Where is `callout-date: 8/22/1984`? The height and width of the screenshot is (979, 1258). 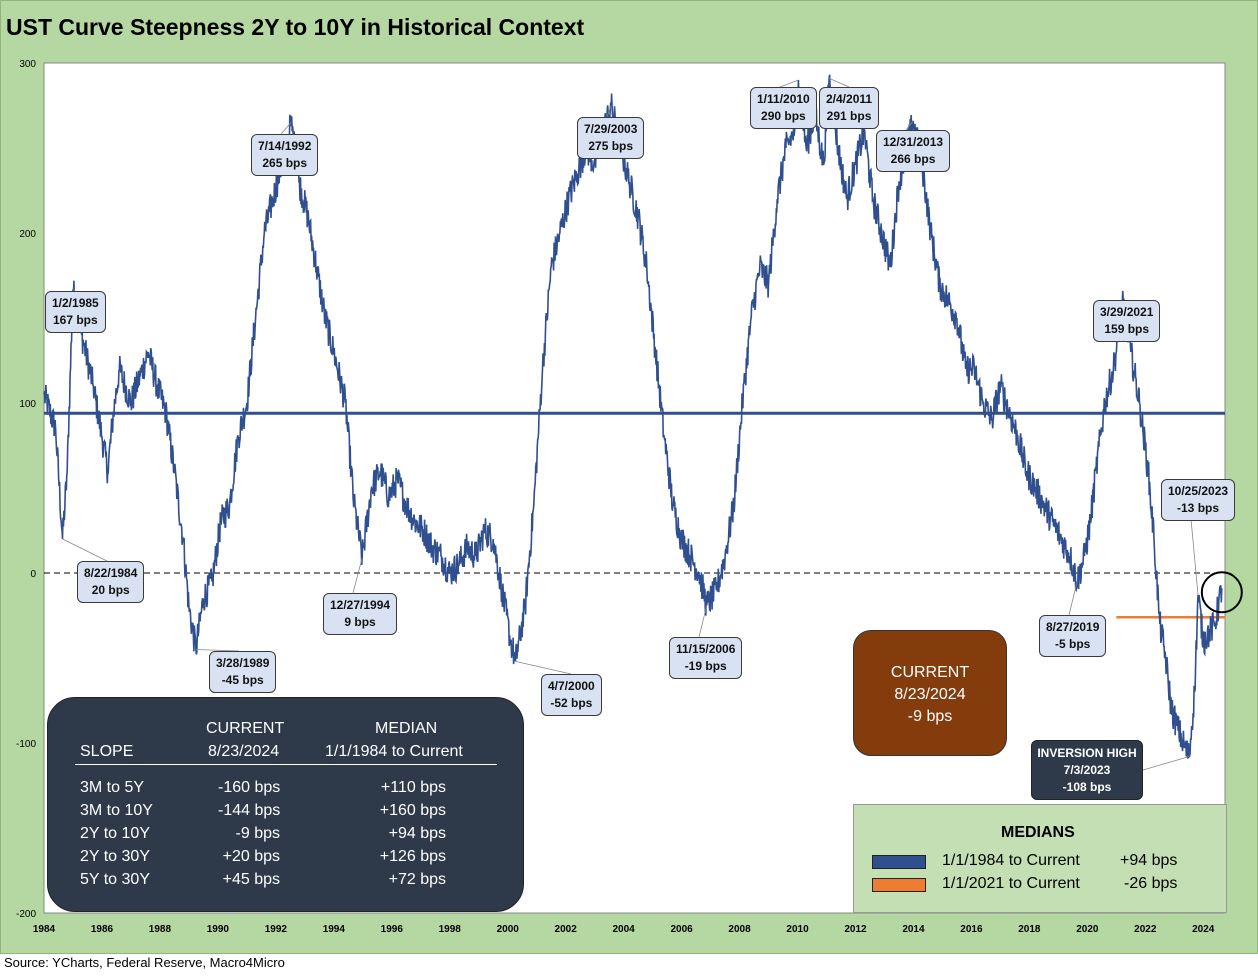
callout-date: 8/22/1984 is located at coordinates (111, 573).